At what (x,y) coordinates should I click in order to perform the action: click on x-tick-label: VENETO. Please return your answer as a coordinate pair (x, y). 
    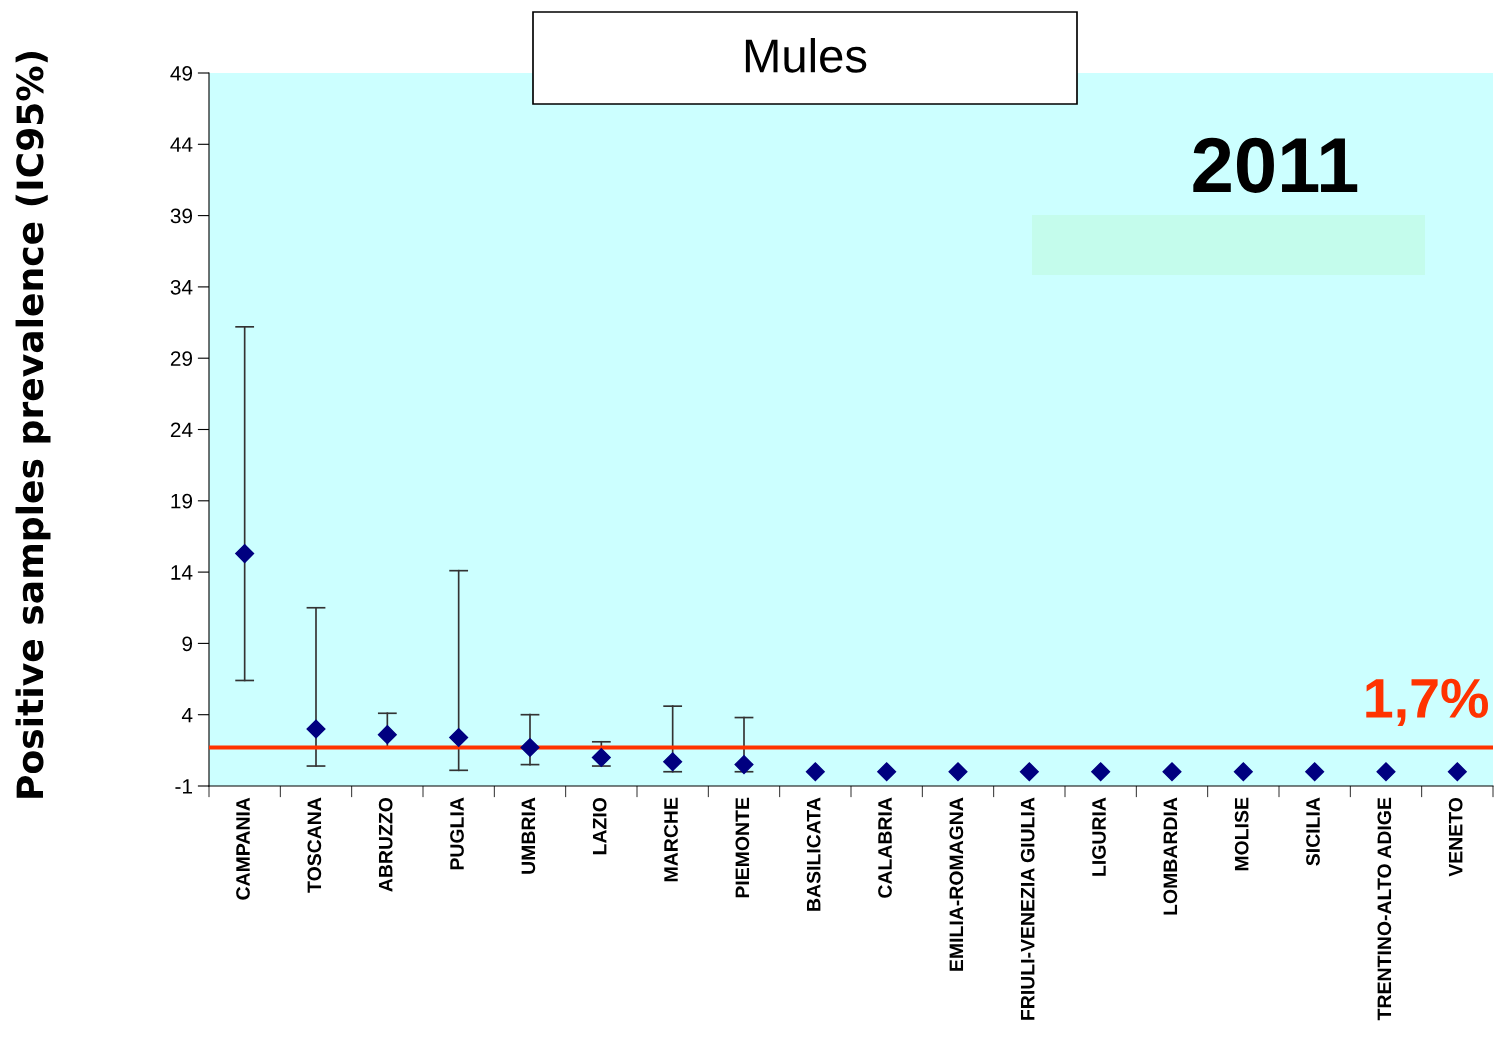
    Looking at the image, I should click on (1455, 837).